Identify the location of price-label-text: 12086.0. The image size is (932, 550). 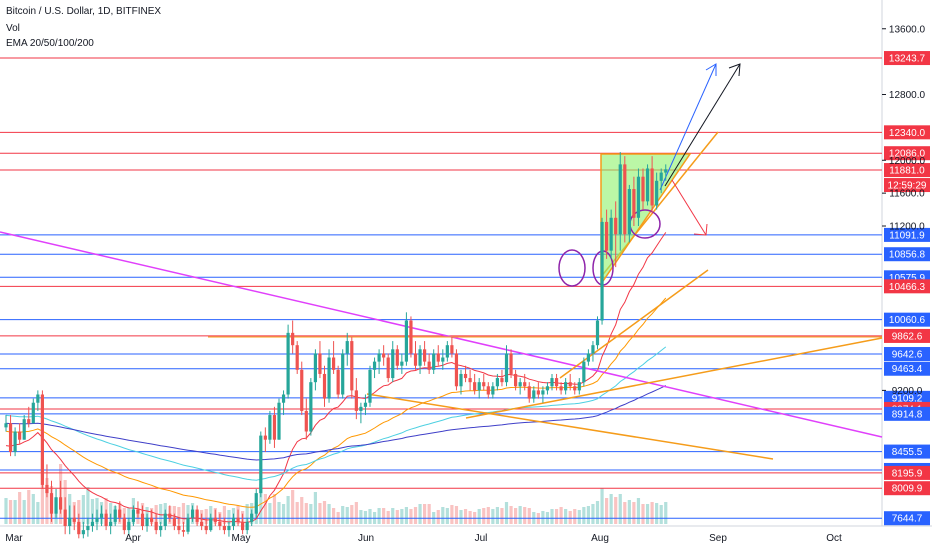
(907, 154).